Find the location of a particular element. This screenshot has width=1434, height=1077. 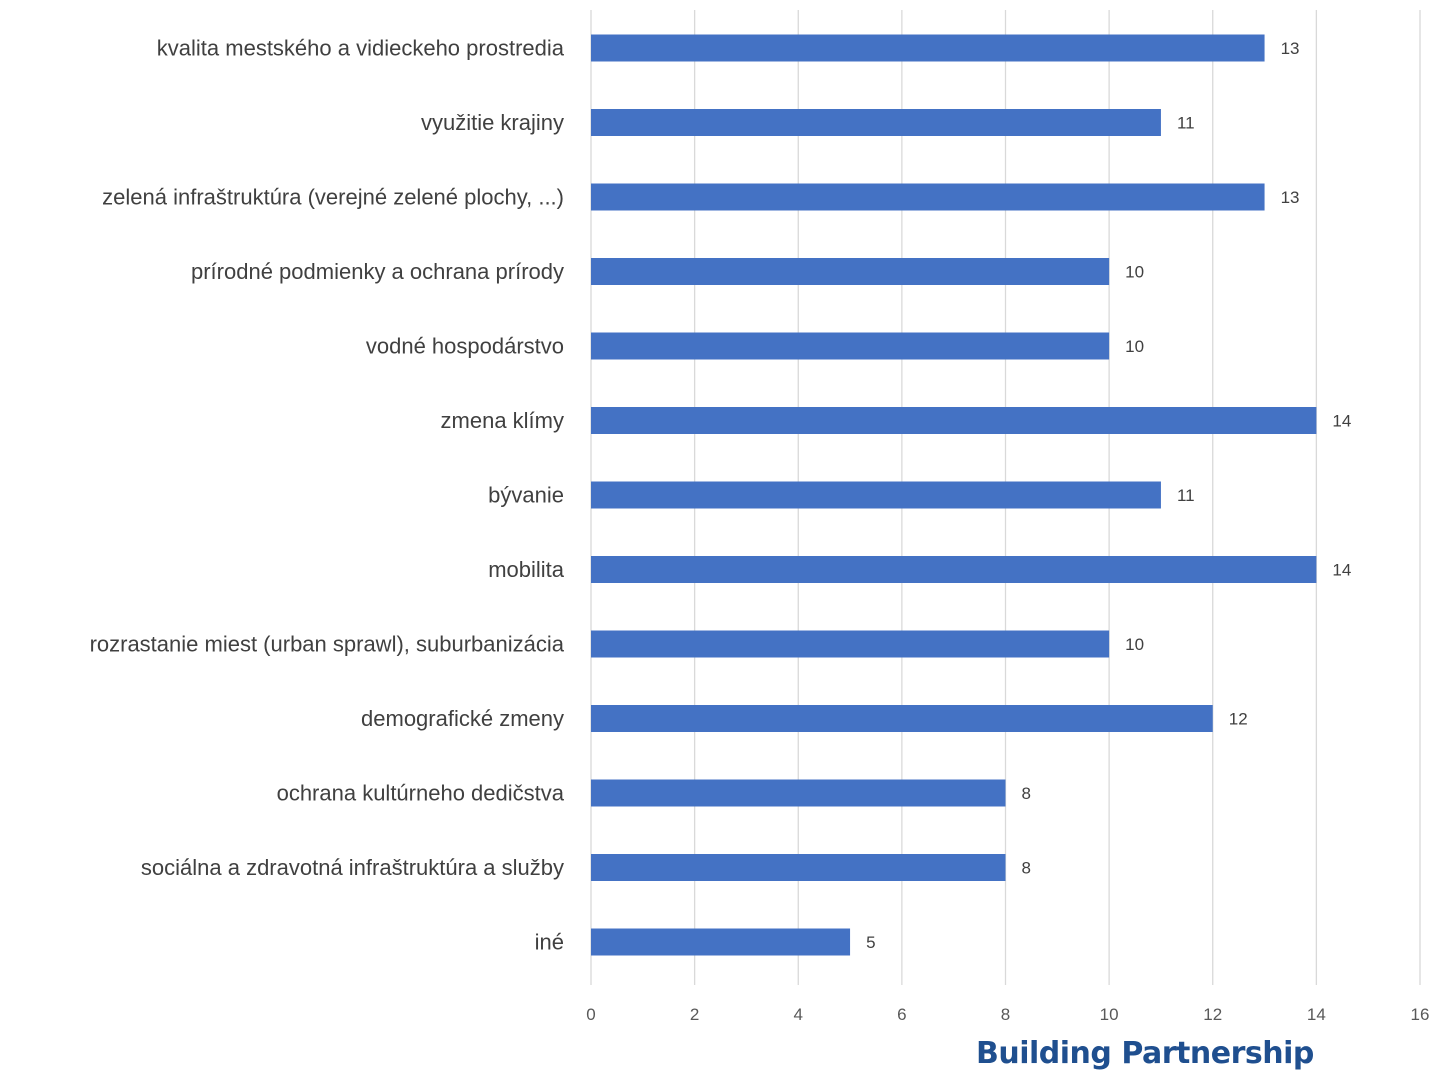

category-label: mobilita is located at coordinates (526, 569).